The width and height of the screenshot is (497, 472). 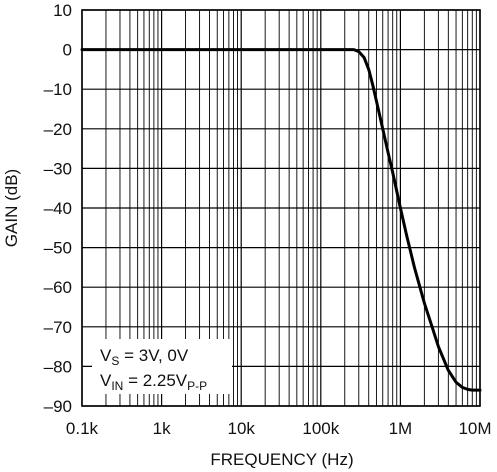 I want to click on x-tick-labels: 0.1k 1k 10k 100k 1M 10M, so click(x=279, y=428).